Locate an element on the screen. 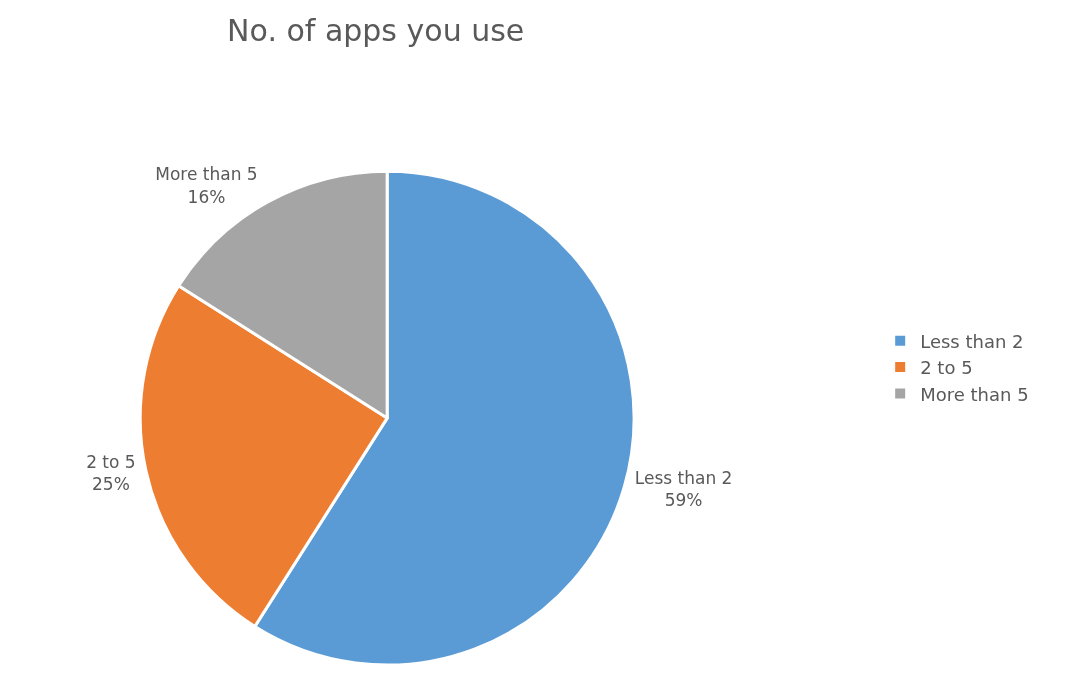 Image resolution: width=1089 pixels, height=675 pixels. data-label: 25% is located at coordinates (110, 483).